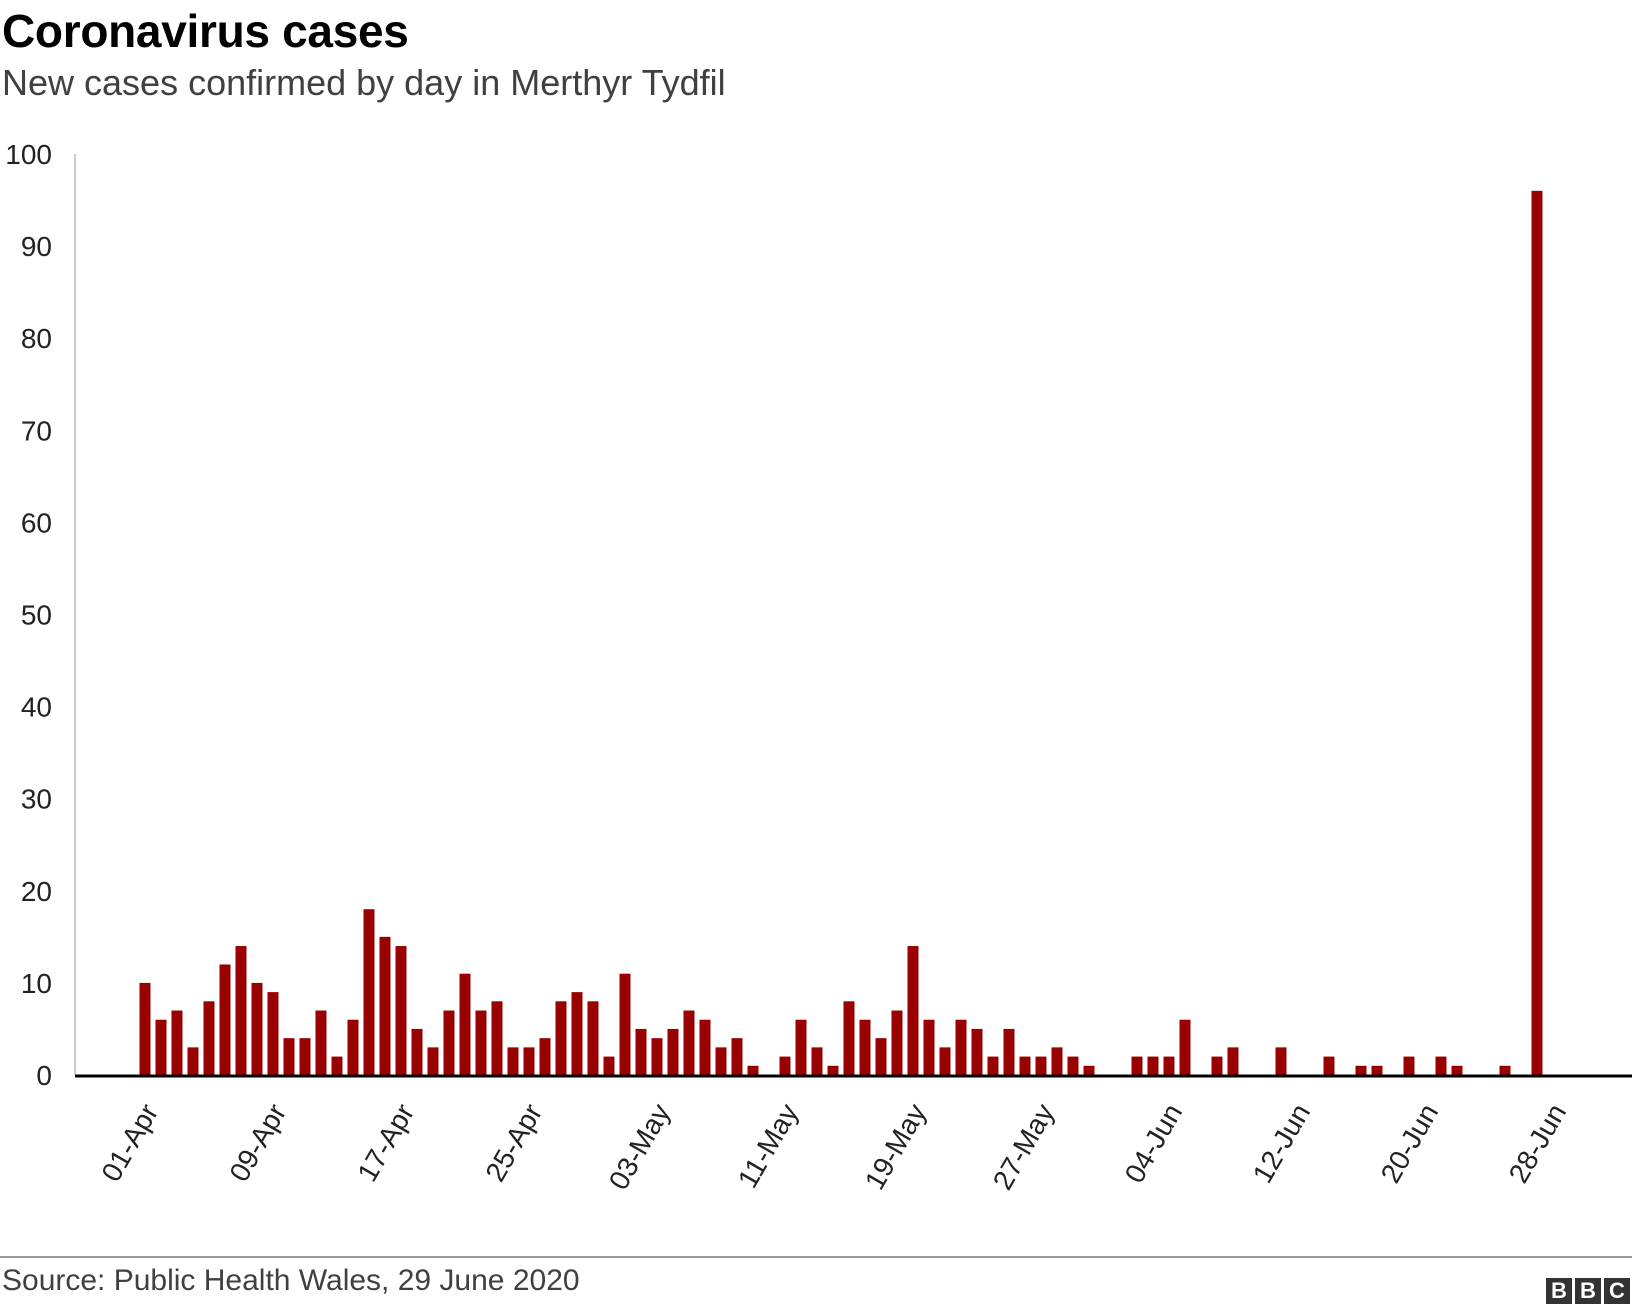 The height and width of the screenshot is (1310, 1632). I want to click on y-tick-label: 30, so click(36, 799).